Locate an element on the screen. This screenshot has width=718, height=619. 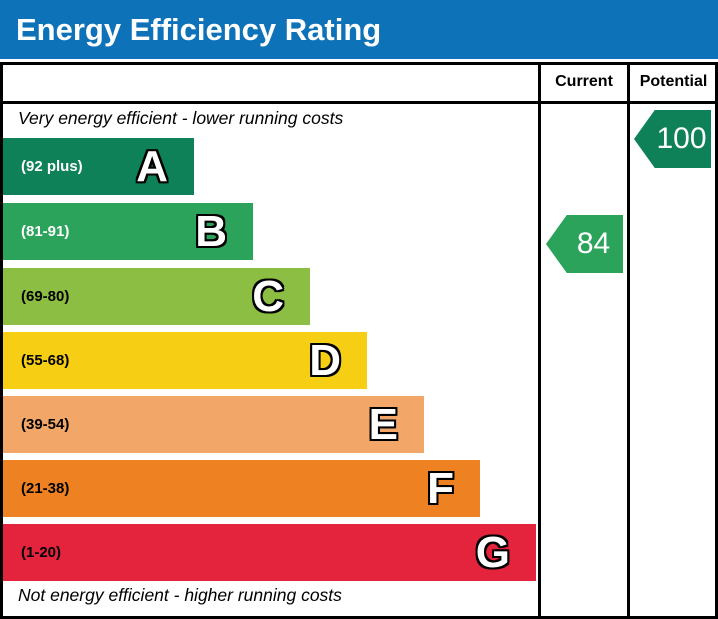
band-range: (39-54) is located at coordinates (45, 424).